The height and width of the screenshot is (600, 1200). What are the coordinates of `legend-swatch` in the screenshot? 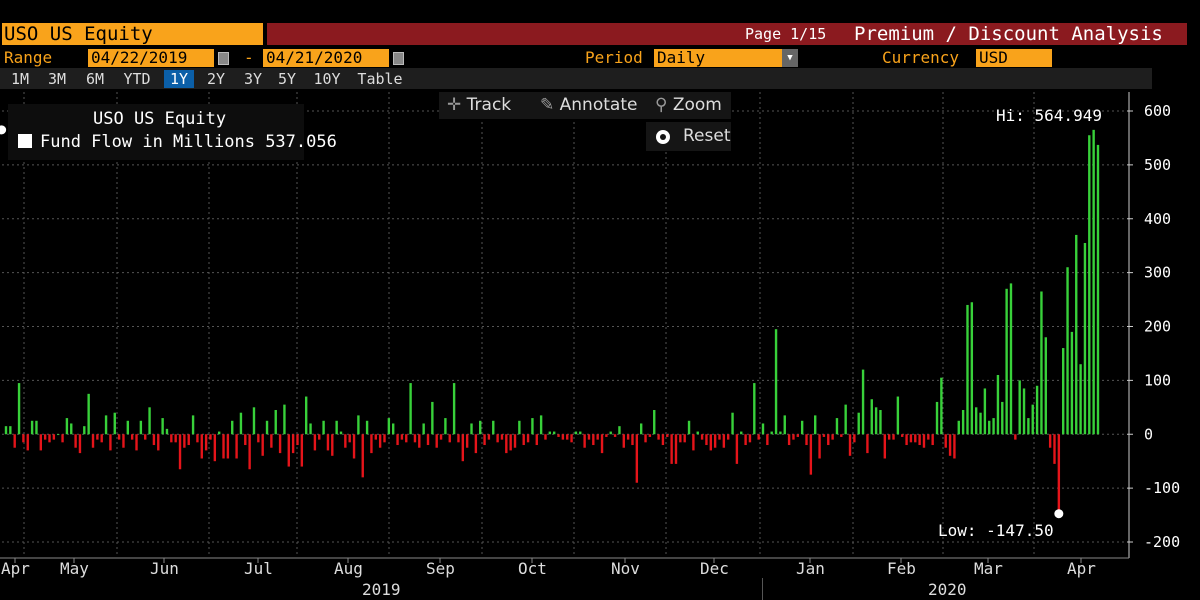 It's located at (25, 141).